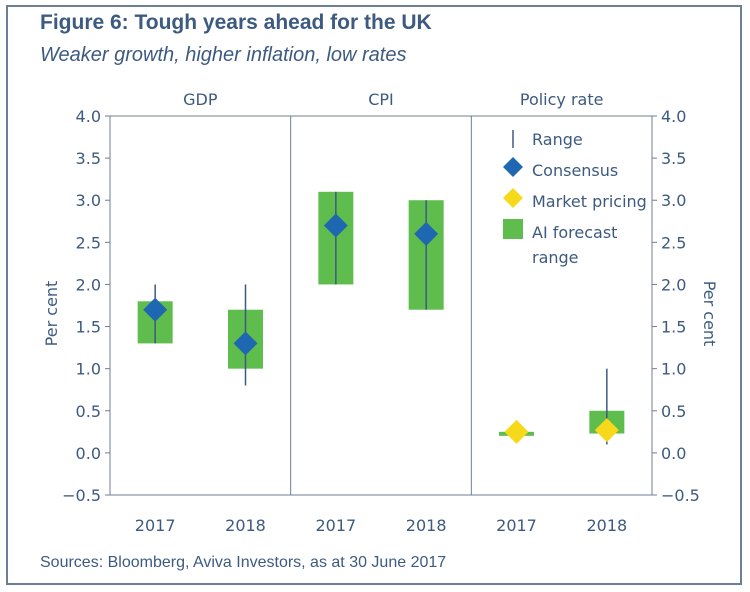 The height and width of the screenshot is (592, 750). What do you see at coordinates (673, 327) in the screenshot?
I see `y-tick-label-right: 1.5` at bounding box center [673, 327].